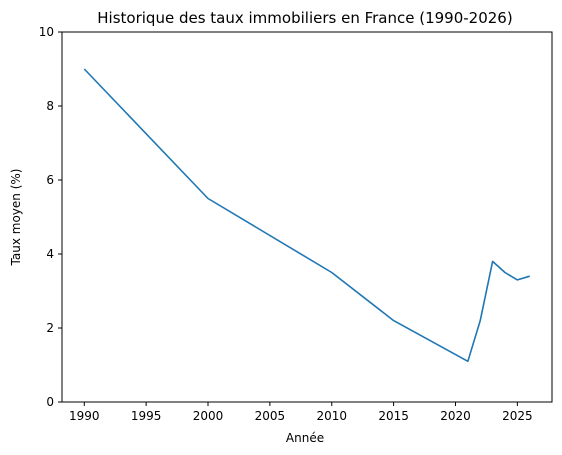 This screenshot has width=562, height=455. What do you see at coordinates (270, 416) in the screenshot?
I see `x-tick-label: 2005` at bounding box center [270, 416].